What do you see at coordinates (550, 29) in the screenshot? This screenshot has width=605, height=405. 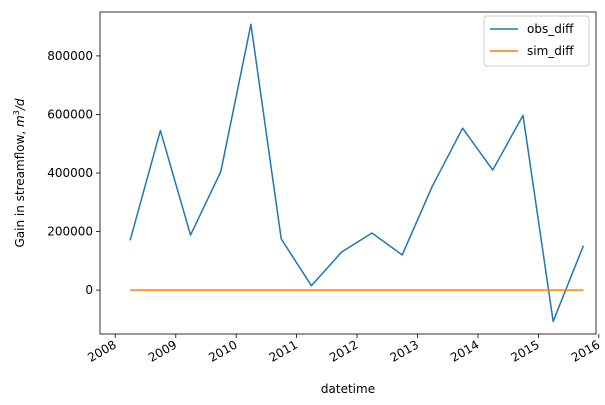 I see `legend-label-obs-diff: obs_diff` at bounding box center [550, 29].